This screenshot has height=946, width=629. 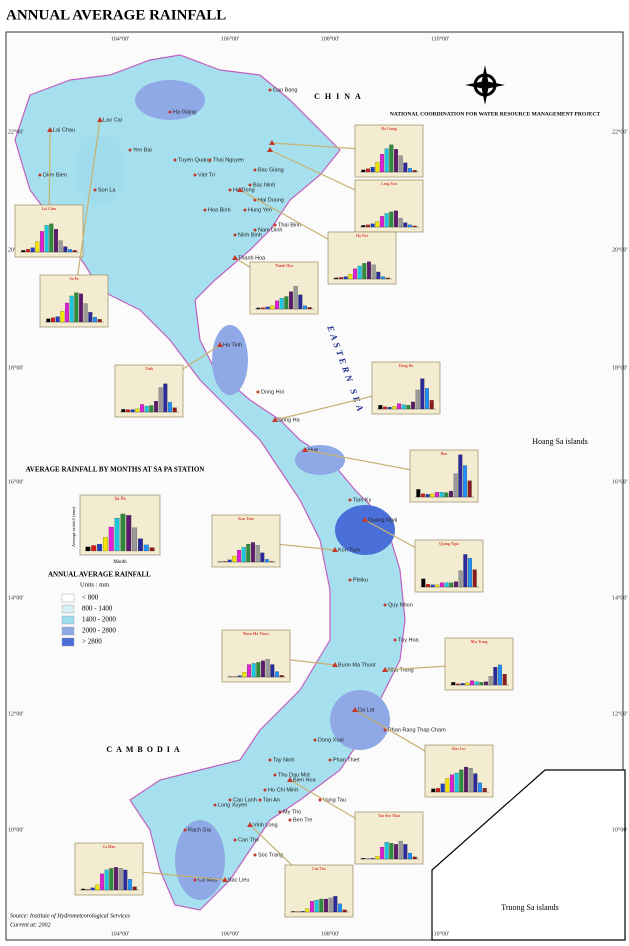 What do you see at coordinates (362, 235) in the screenshot?
I see `station-name: Ha Noi` at bounding box center [362, 235].